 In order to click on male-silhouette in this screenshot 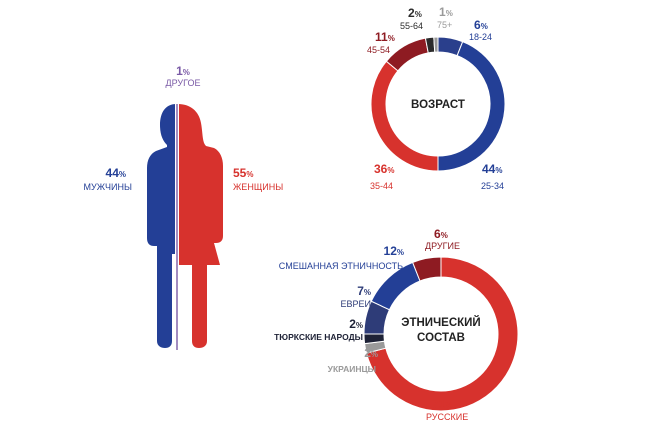, I will do `click(161, 226)`.